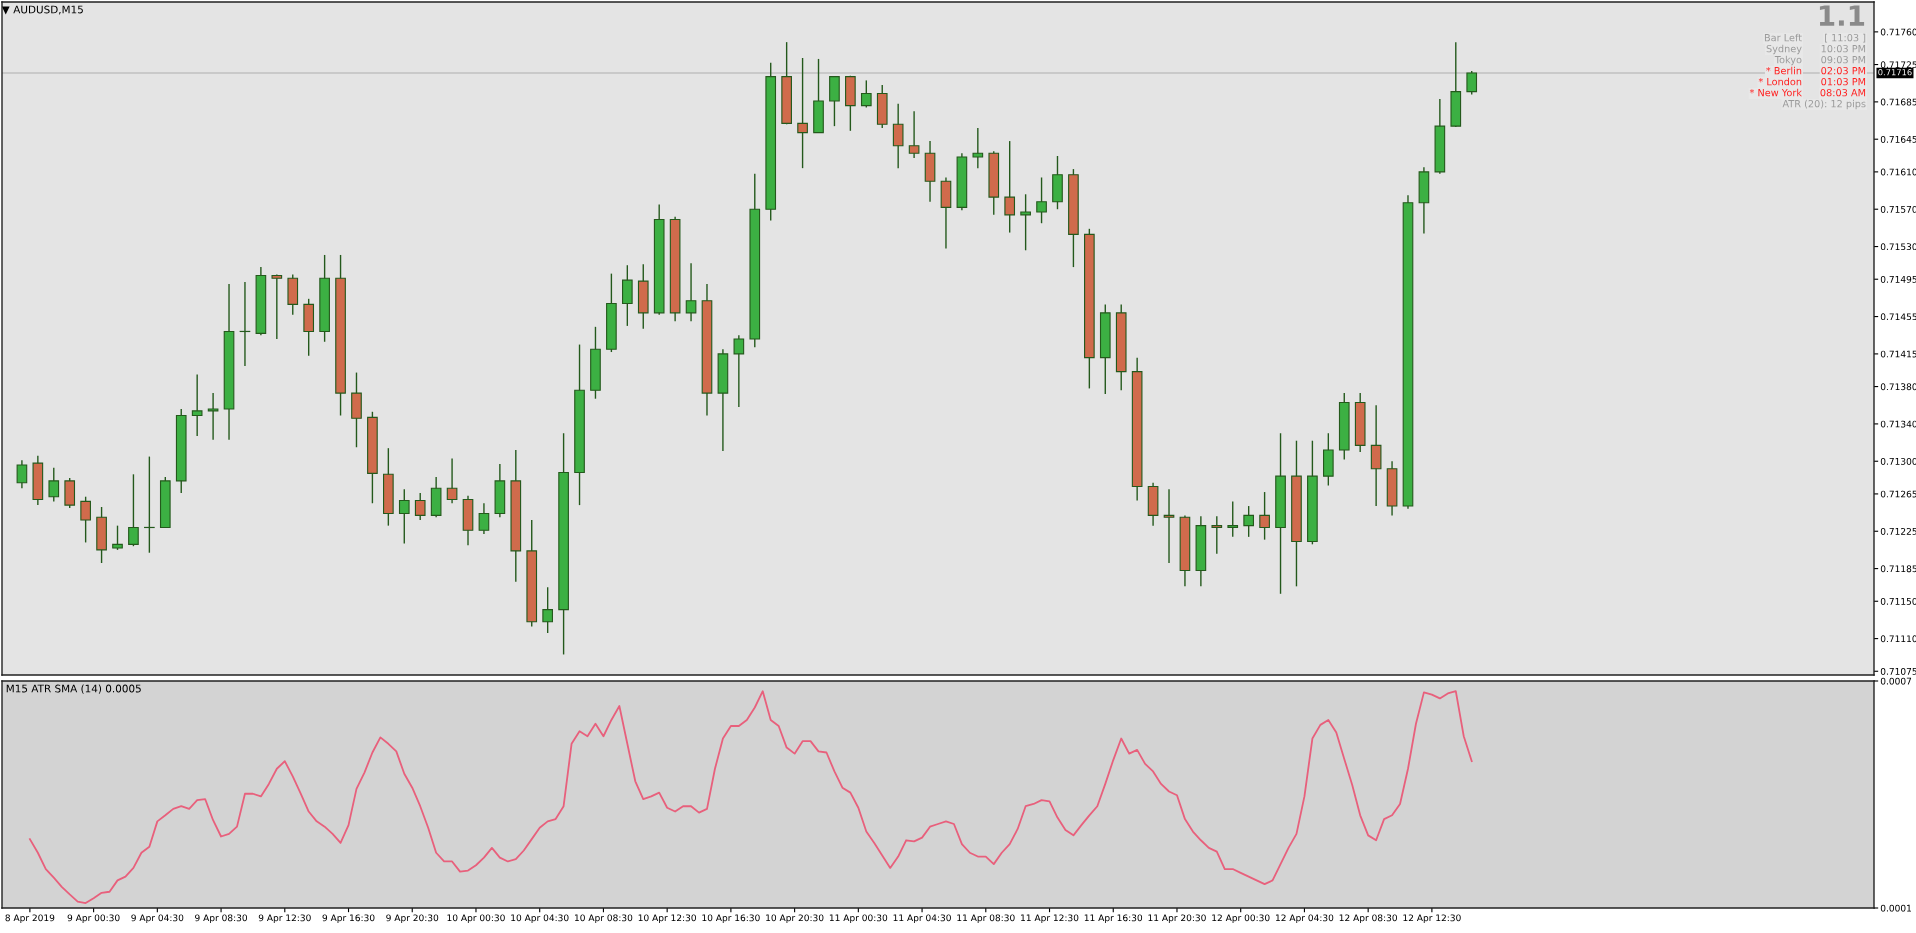  What do you see at coordinates (1898, 32) in the screenshot?
I see `y-tick-label: 0.71760` at bounding box center [1898, 32].